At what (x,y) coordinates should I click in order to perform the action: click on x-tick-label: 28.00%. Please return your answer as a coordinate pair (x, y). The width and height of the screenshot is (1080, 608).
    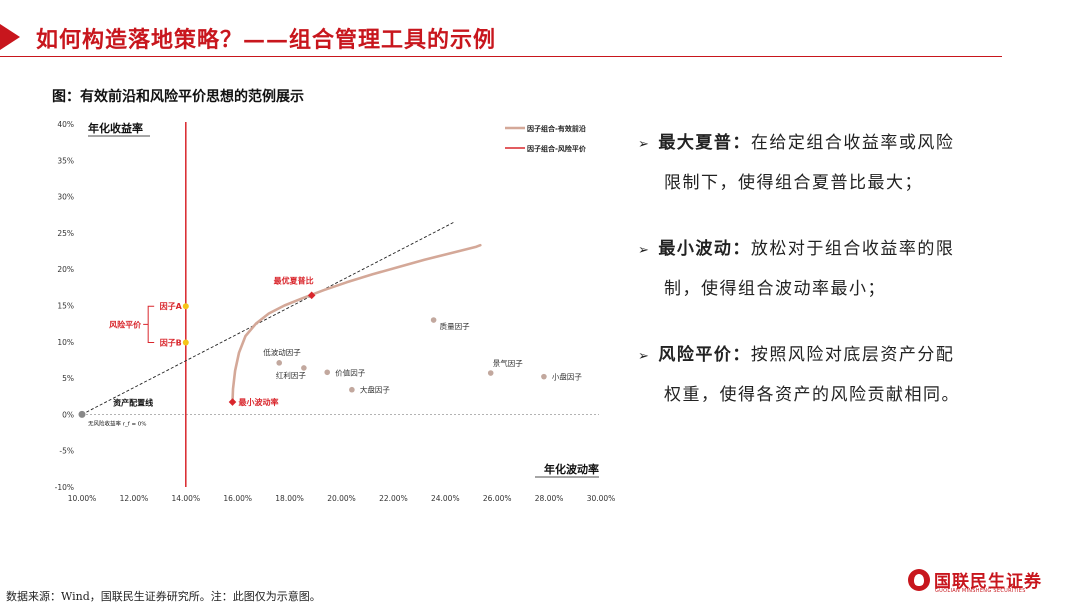
    Looking at the image, I should click on (549, 498).